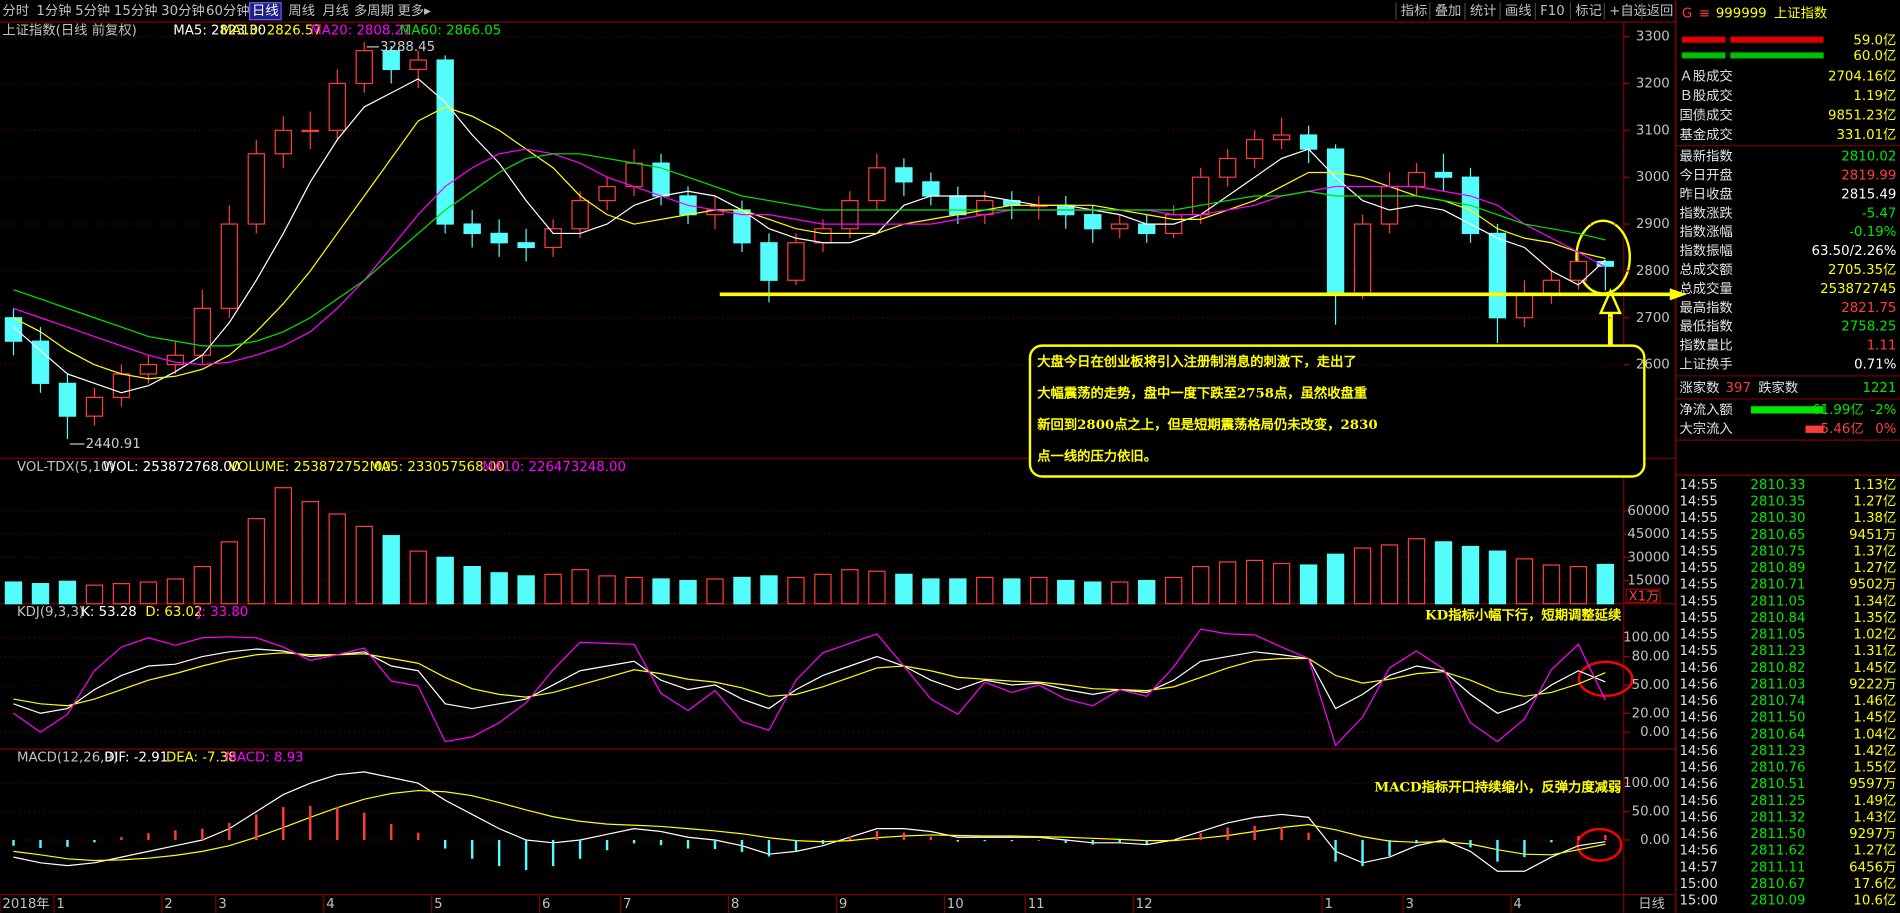  What do you see at coordinates (1874, 551) in the screenshot?
I see `trade-volume: 1.37亿` at bounding box center [1874, 551].